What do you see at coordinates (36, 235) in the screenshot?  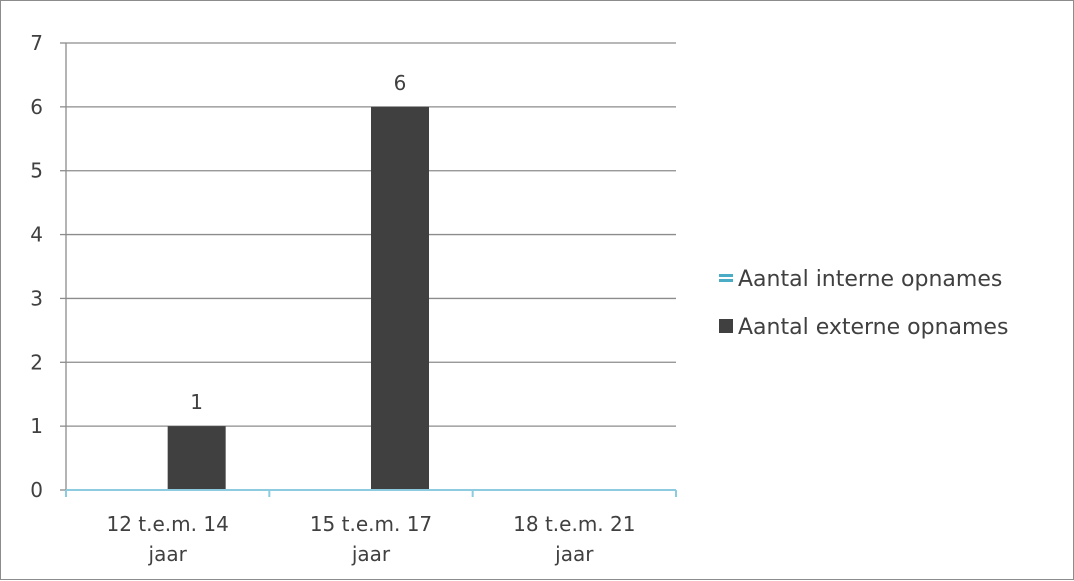 I see `y-tick-label-4: 4` at bounding box center [36, 235].